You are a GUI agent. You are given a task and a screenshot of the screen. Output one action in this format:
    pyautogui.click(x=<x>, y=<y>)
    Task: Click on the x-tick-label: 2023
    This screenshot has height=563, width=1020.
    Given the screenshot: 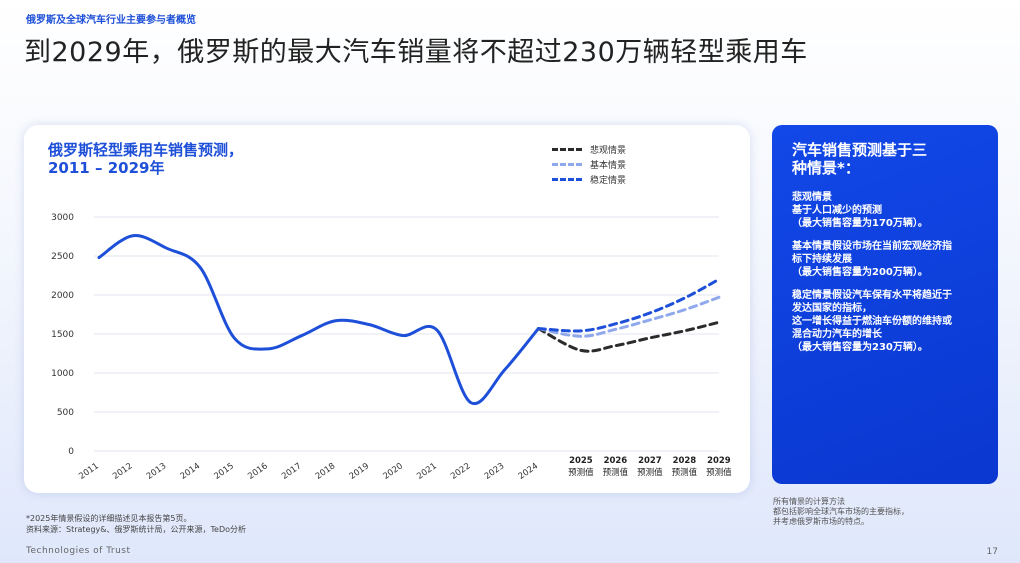 What is the action you would take?
    pyautogui.click(x=494, y=471)
    